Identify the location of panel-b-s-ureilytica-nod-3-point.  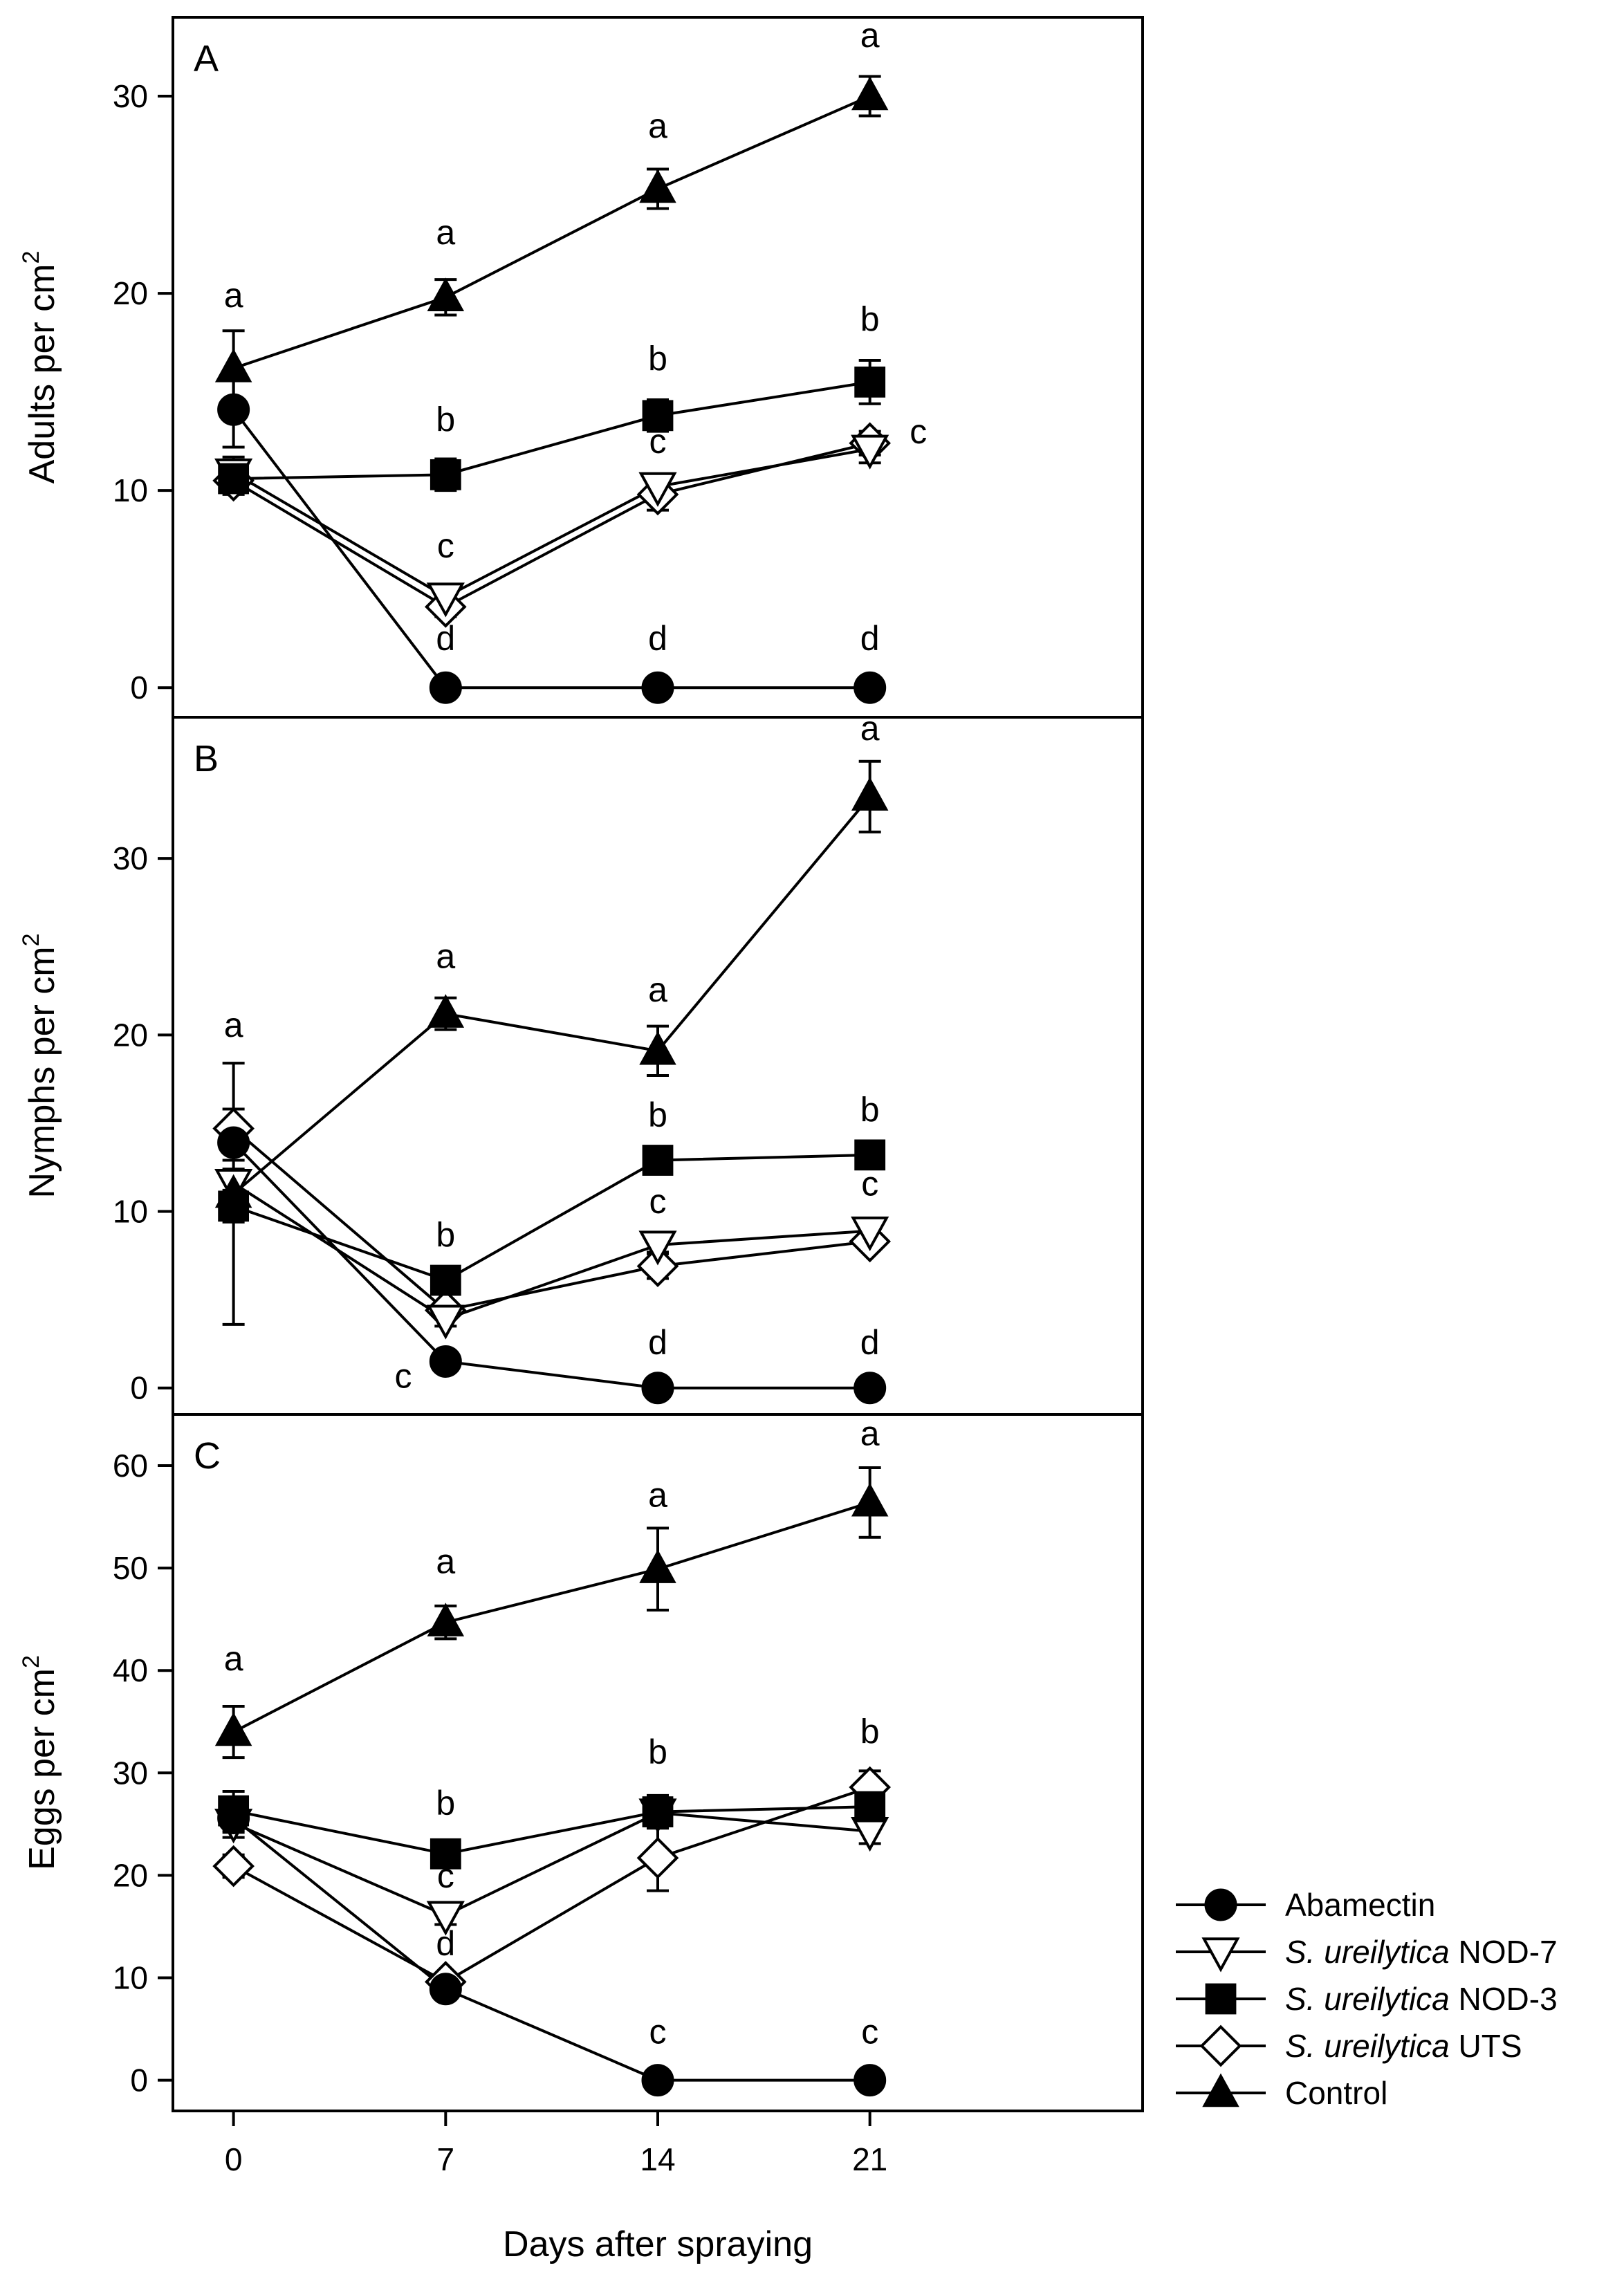
(658, 1160).